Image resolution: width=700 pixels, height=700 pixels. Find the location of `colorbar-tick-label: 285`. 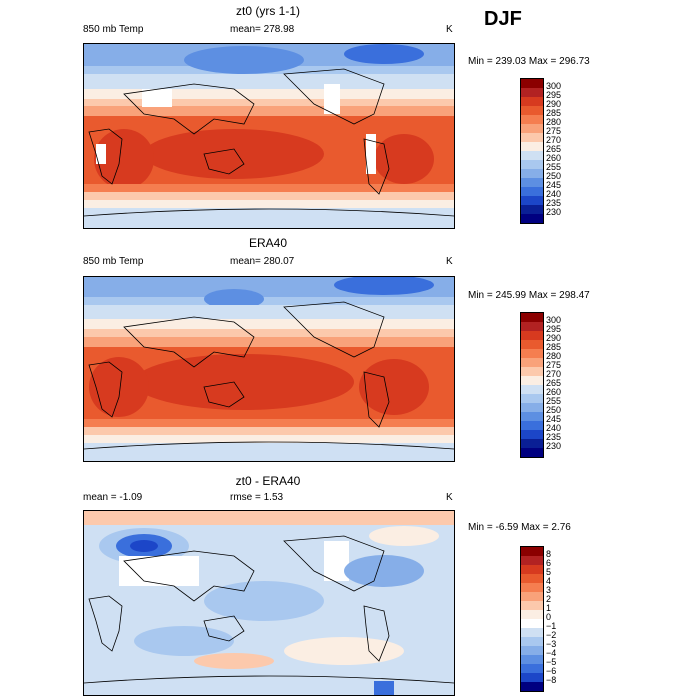

colorbar-tick-label: 285 is located at coordinates (554, 113).